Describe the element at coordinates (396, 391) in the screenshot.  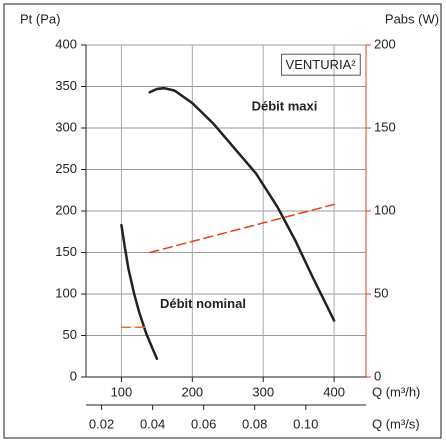
I see `x-axis-label: Q (m³/h)` at that location.